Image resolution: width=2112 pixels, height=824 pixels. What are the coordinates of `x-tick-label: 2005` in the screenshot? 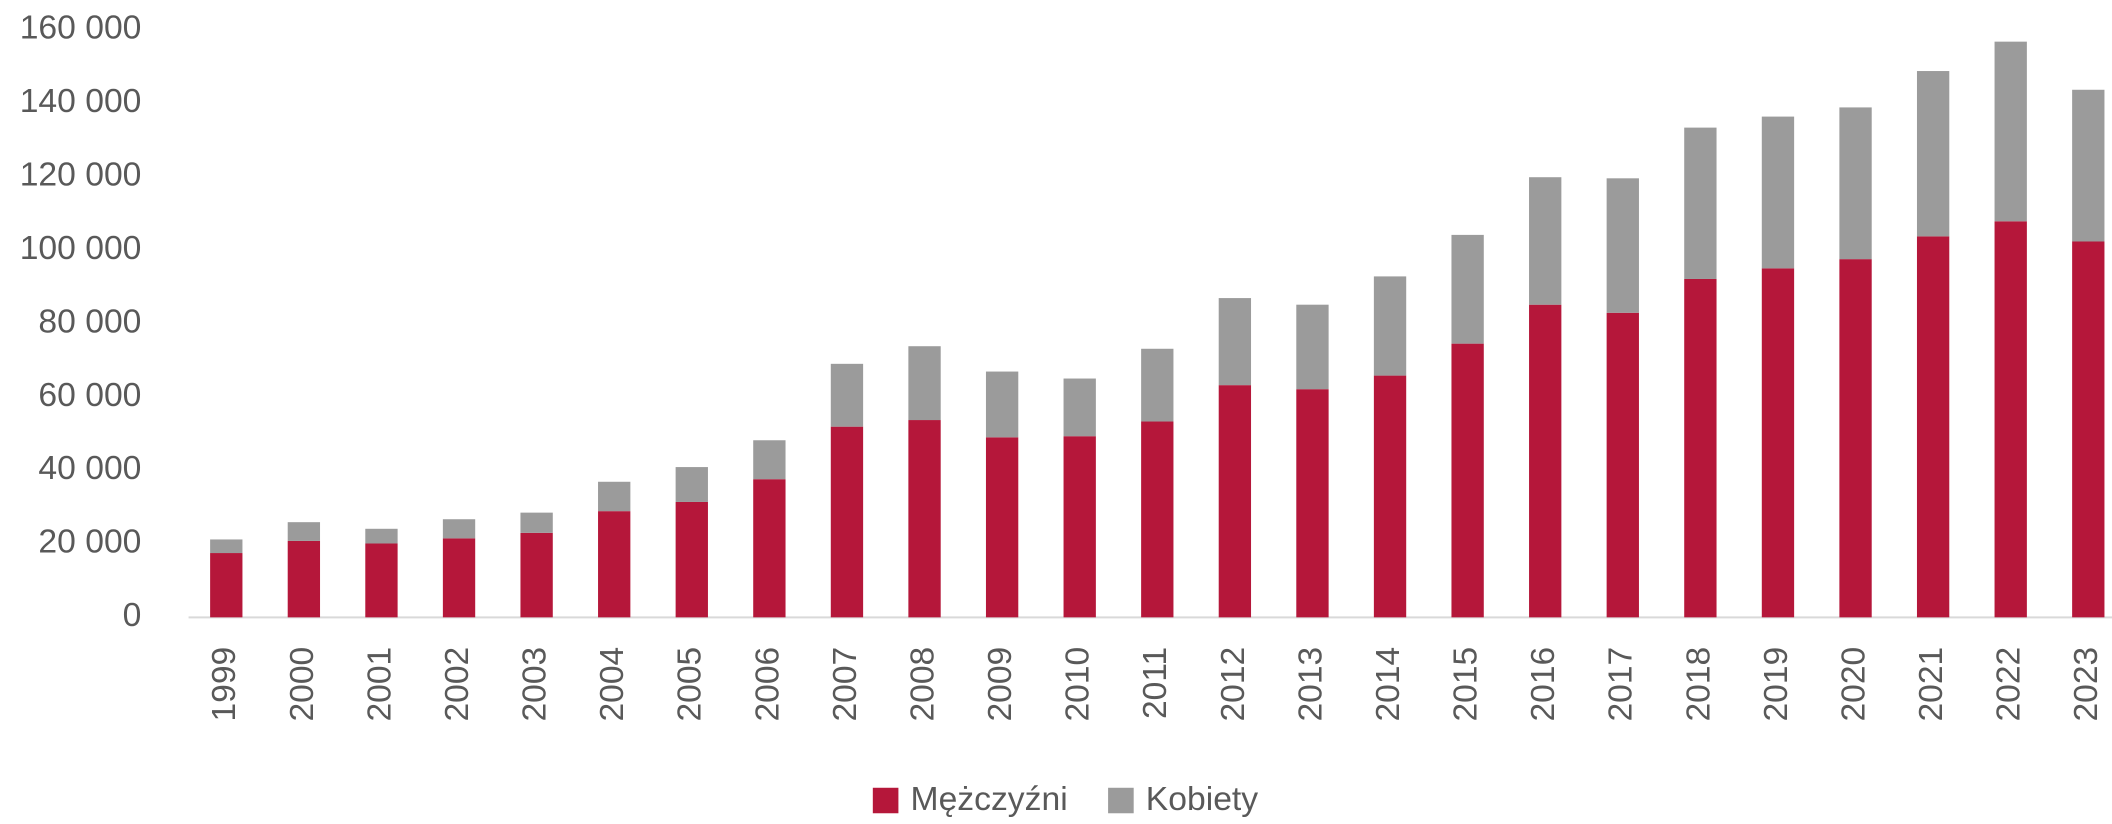 It's located at (690, 684).